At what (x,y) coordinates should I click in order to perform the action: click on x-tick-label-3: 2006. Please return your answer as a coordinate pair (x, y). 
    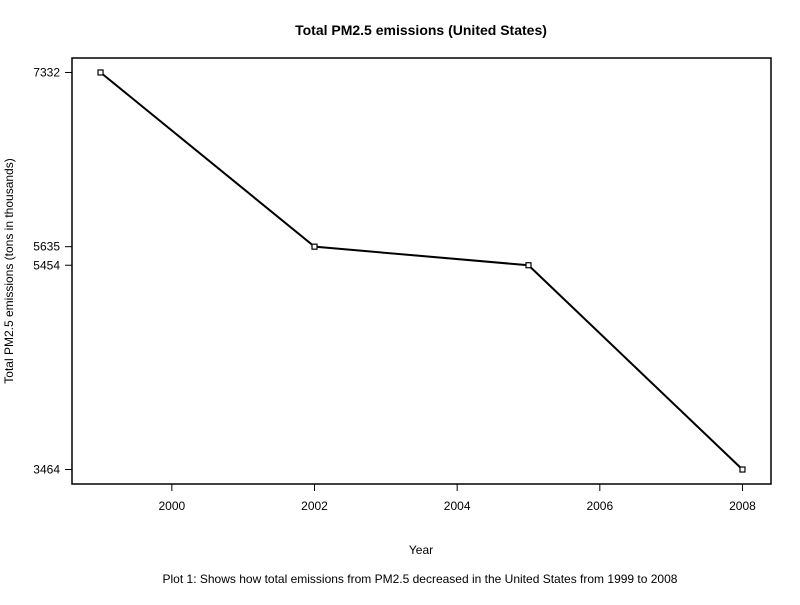
    Looking at the image, I should click on (599, 506).